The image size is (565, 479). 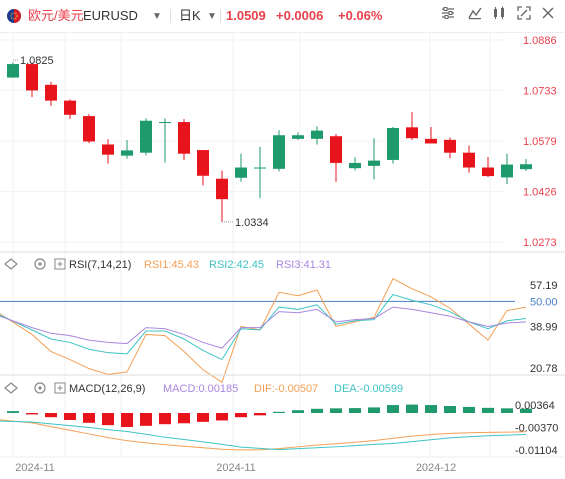 I want to click on rsi3-legend: RSI3:41.31, so click(x=303, y=265).